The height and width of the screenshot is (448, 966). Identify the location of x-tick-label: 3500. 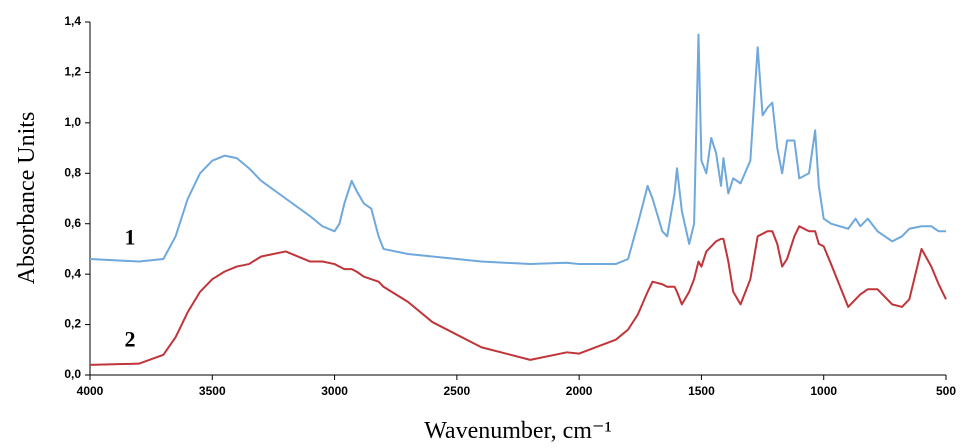
(212, 391).